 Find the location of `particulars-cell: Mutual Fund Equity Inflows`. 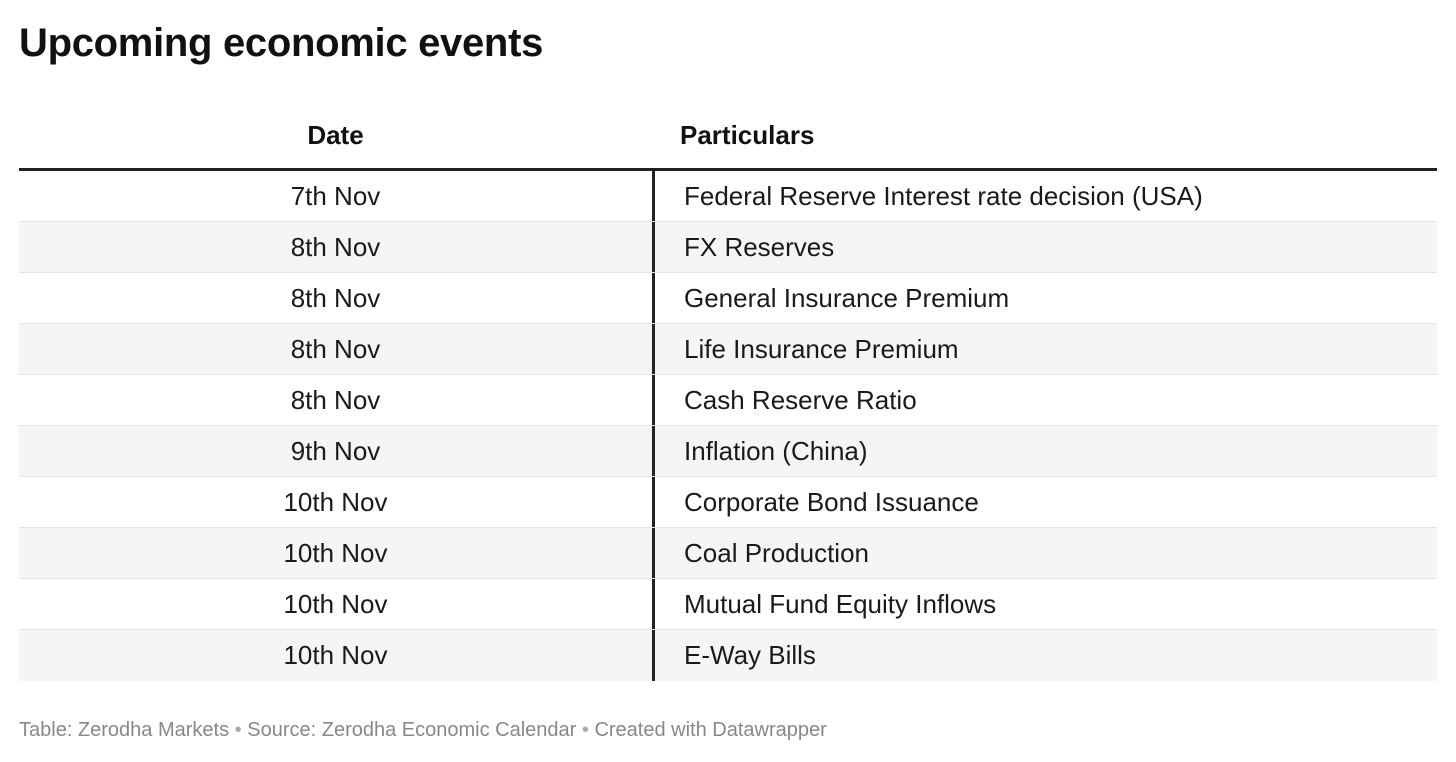

particulars-cell: Mutual Fund Equity Inflows is located at coordinates (1044, 604).